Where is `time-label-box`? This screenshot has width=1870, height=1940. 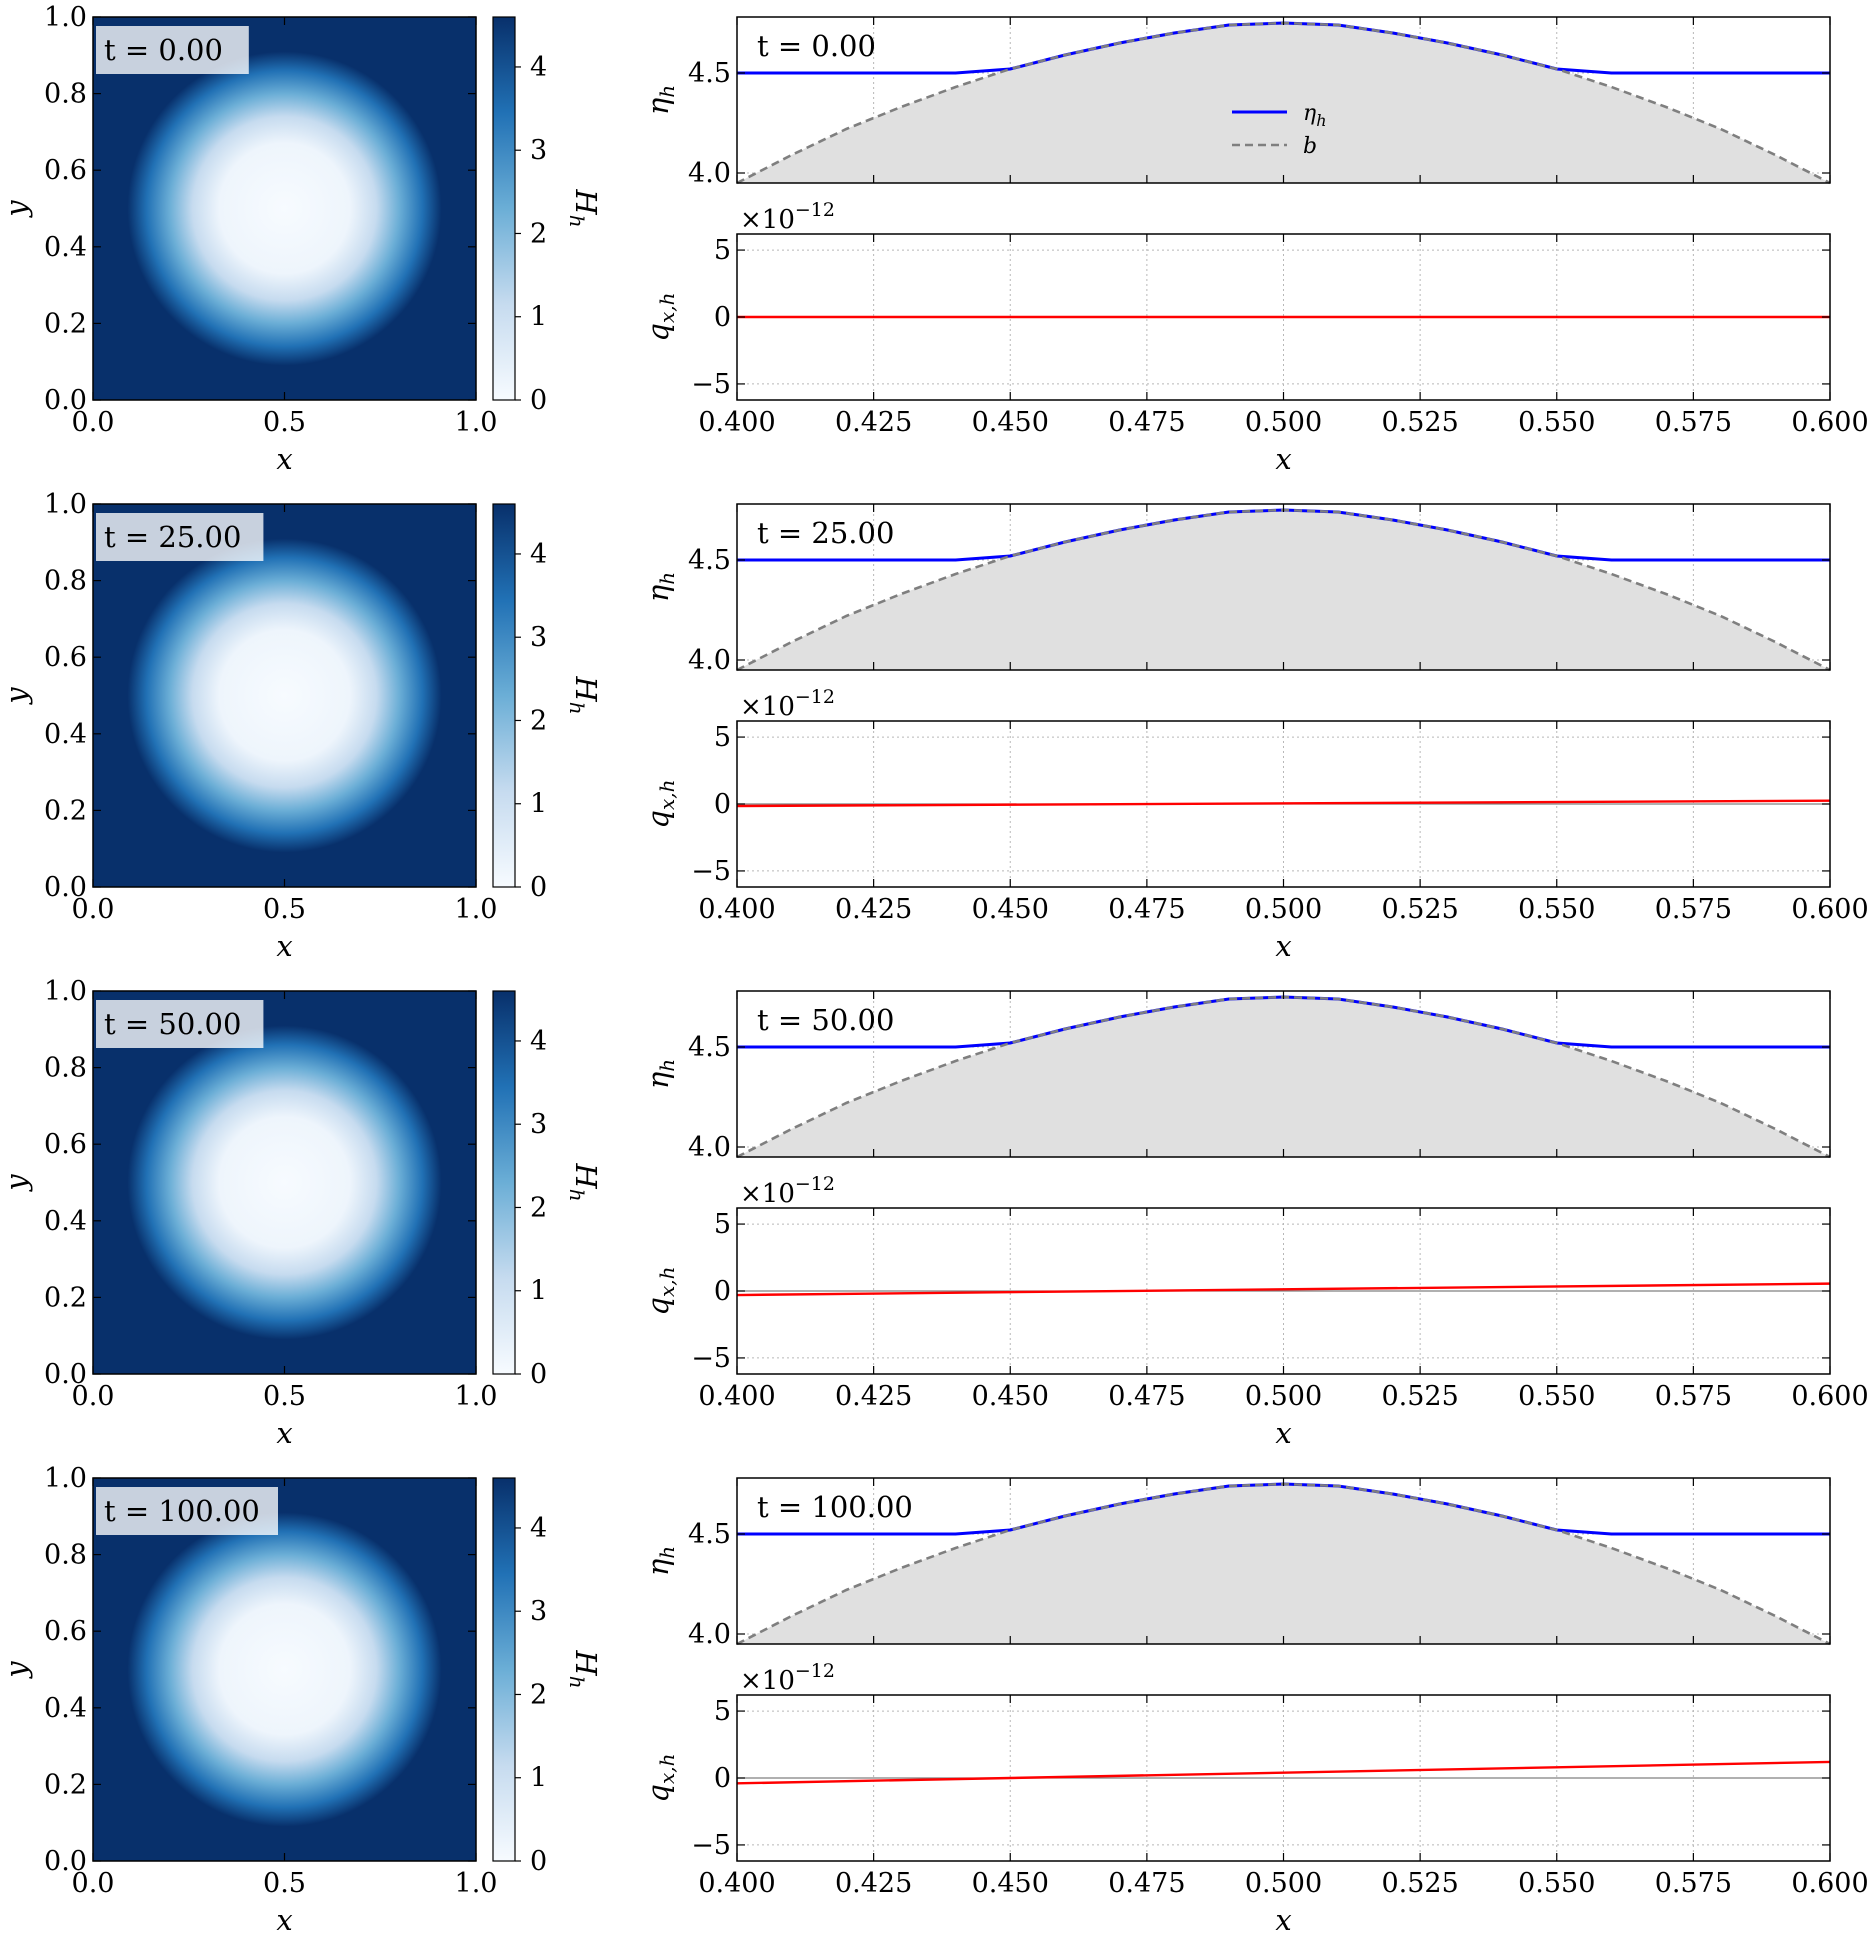
time-label-box is located at coordinates (180, 537).